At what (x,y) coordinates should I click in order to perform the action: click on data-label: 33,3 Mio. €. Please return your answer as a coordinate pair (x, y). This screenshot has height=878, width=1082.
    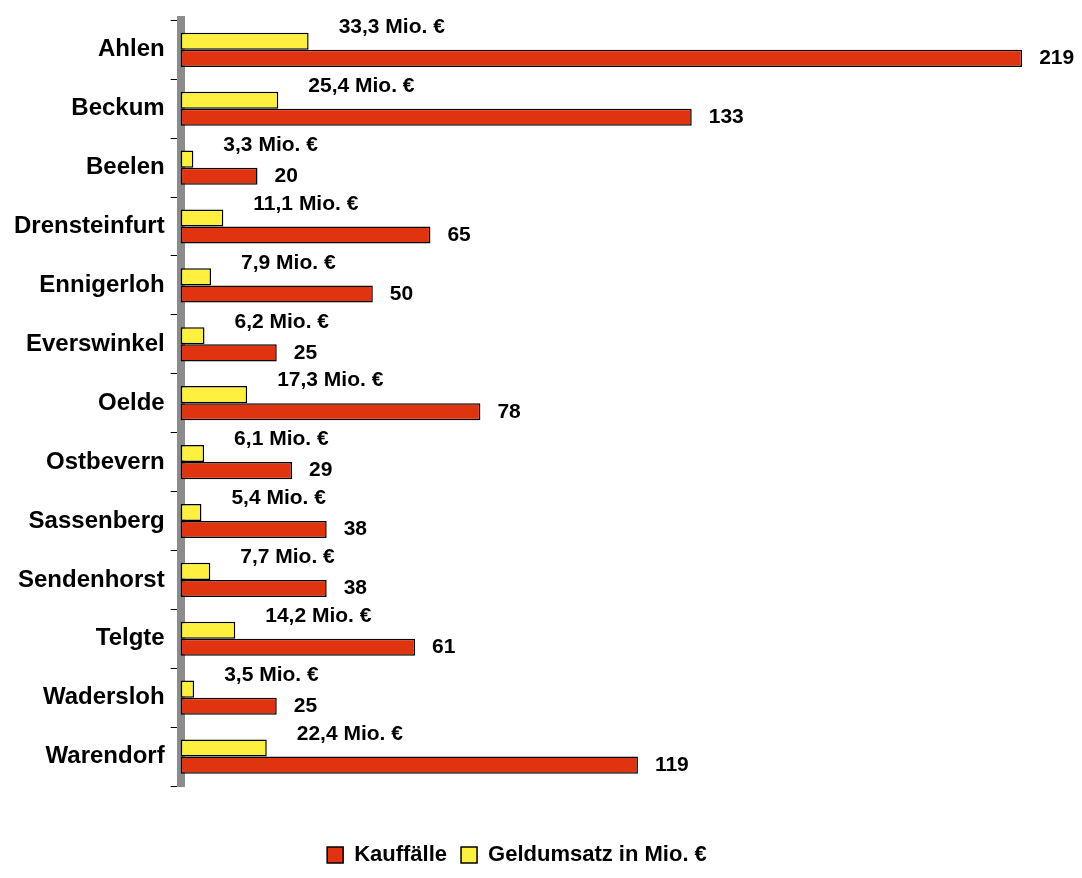
    Looking at the image, I should click on (392, 26).